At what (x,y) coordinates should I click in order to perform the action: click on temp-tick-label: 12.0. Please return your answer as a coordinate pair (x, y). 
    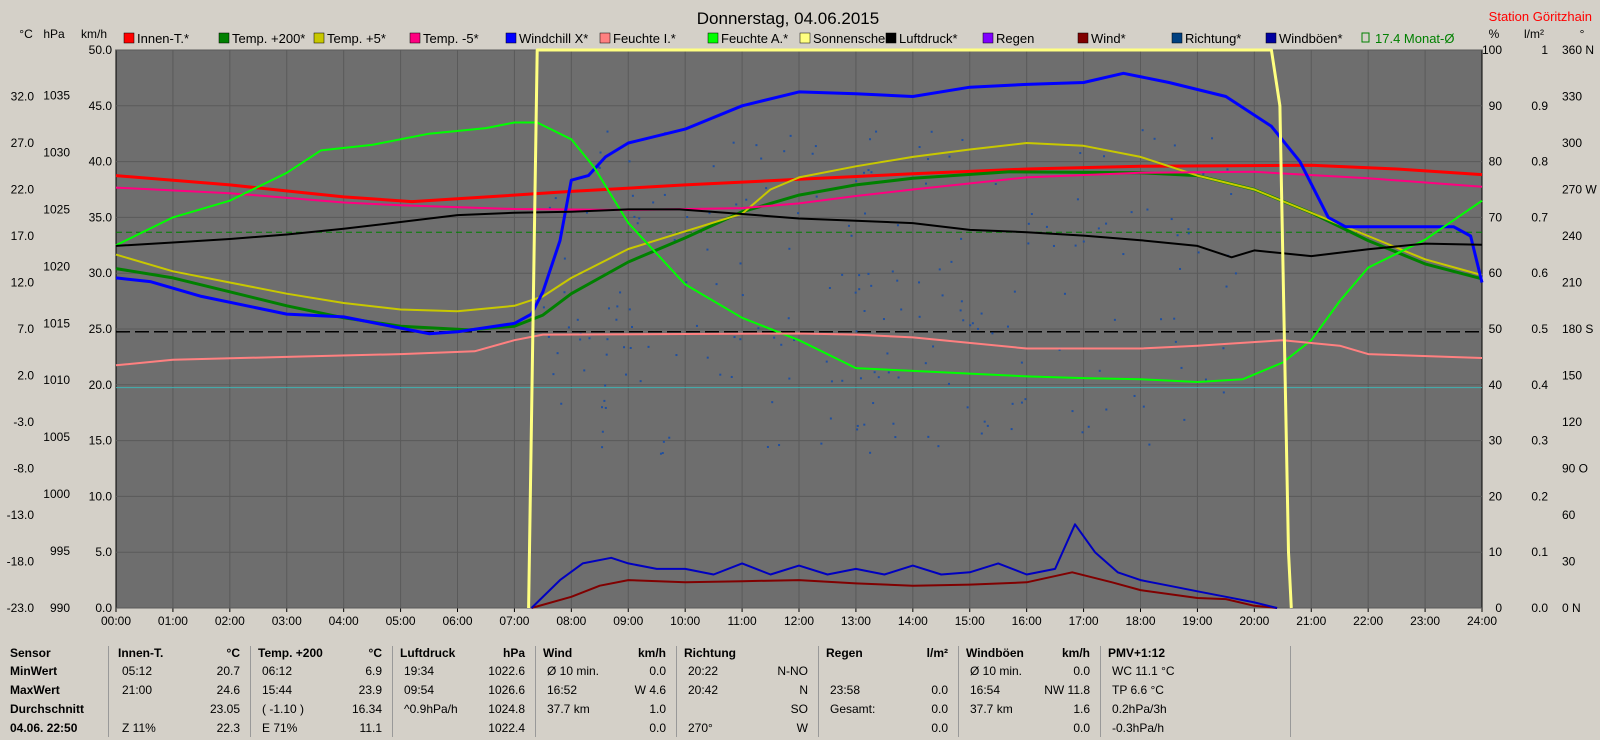
    Looking at the image, I should click on (23, 283).